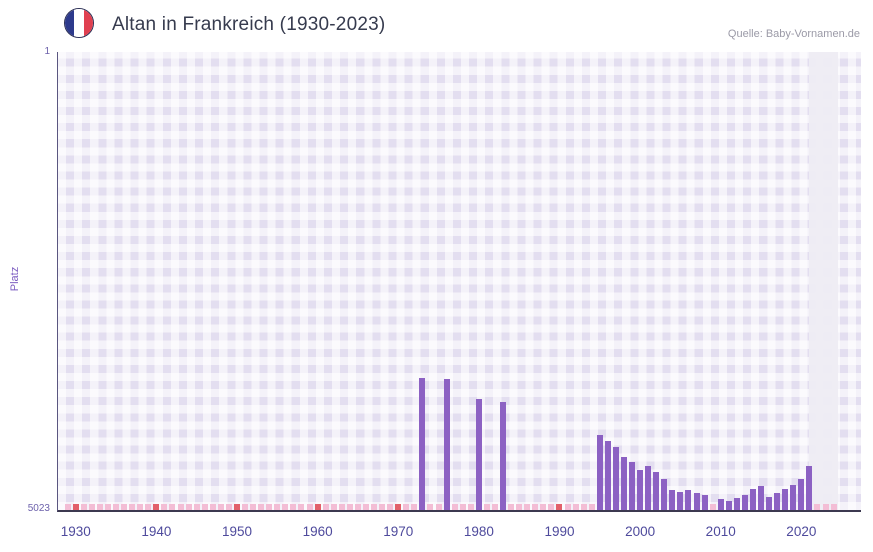 Image resolution: width=873 pixels, height=552 pixels. Describe the element at coordinates (640, 489) in the screenshot. I see `chart-bar-2000` at that location.